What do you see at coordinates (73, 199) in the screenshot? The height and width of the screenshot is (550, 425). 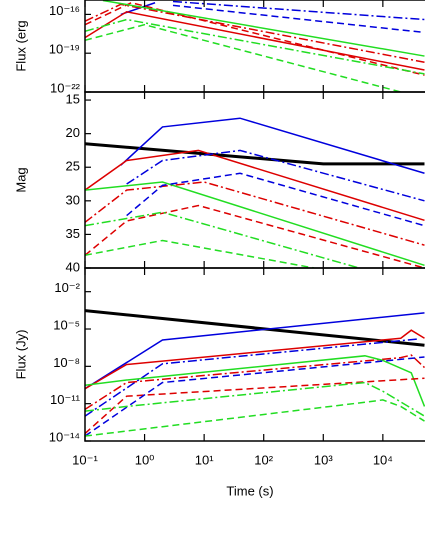 I see `y-tick-label: 30` at bounding box center [73, 199].